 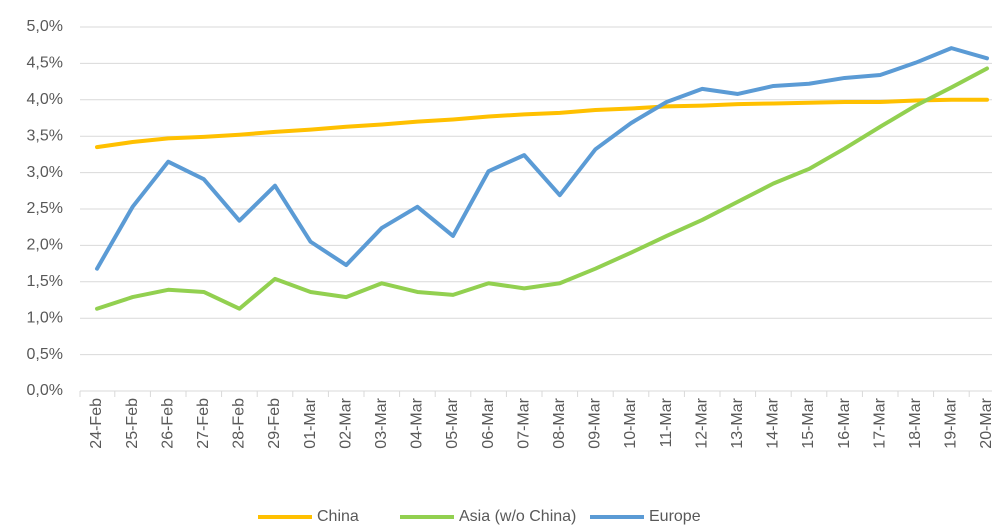 What do you see at coordinates (523, 422) in the screenshot?
I see `x-tick-label: 07-Mar` at bounding box center [523, 422].